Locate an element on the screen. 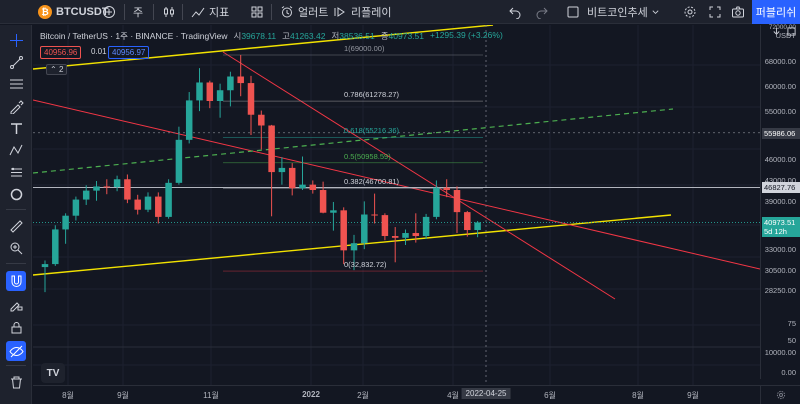 This screenshot has width=800, height=404. time-label: 6월 is located at coordinates (550, 395).